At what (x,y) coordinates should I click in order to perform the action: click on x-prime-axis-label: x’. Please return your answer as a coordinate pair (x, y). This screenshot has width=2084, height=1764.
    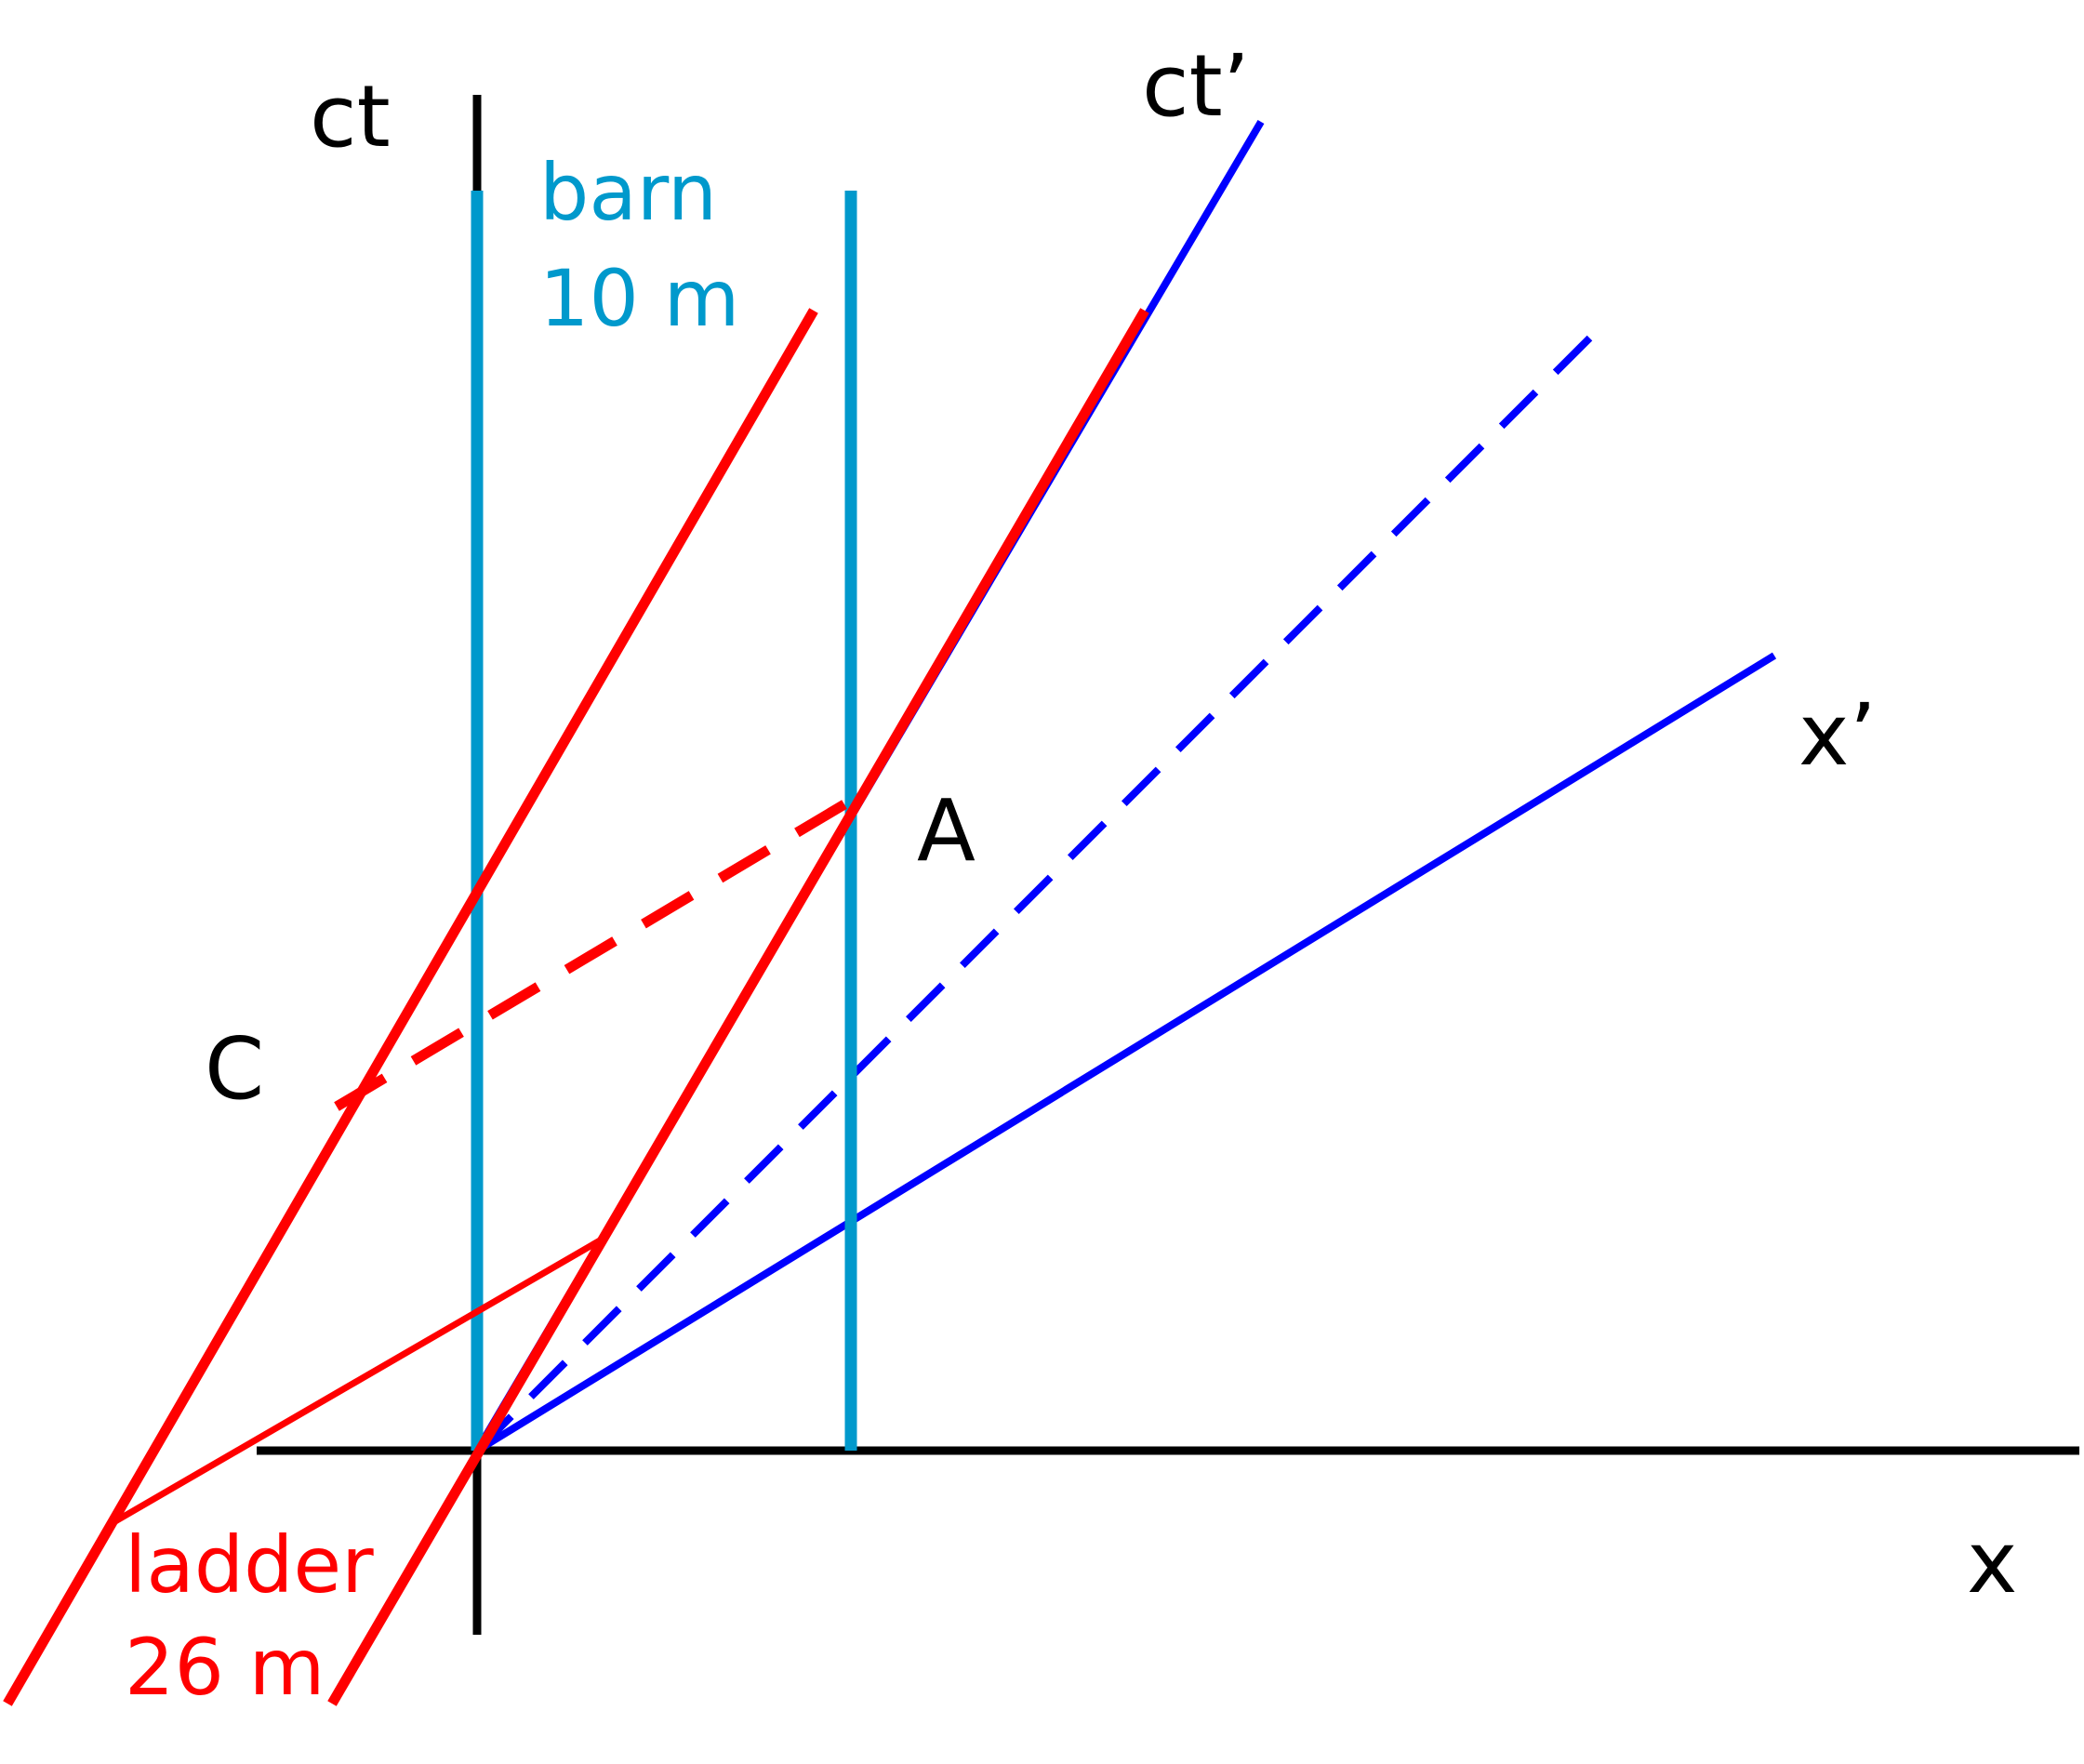
    Looking at the image, I should click on (1838, 735).